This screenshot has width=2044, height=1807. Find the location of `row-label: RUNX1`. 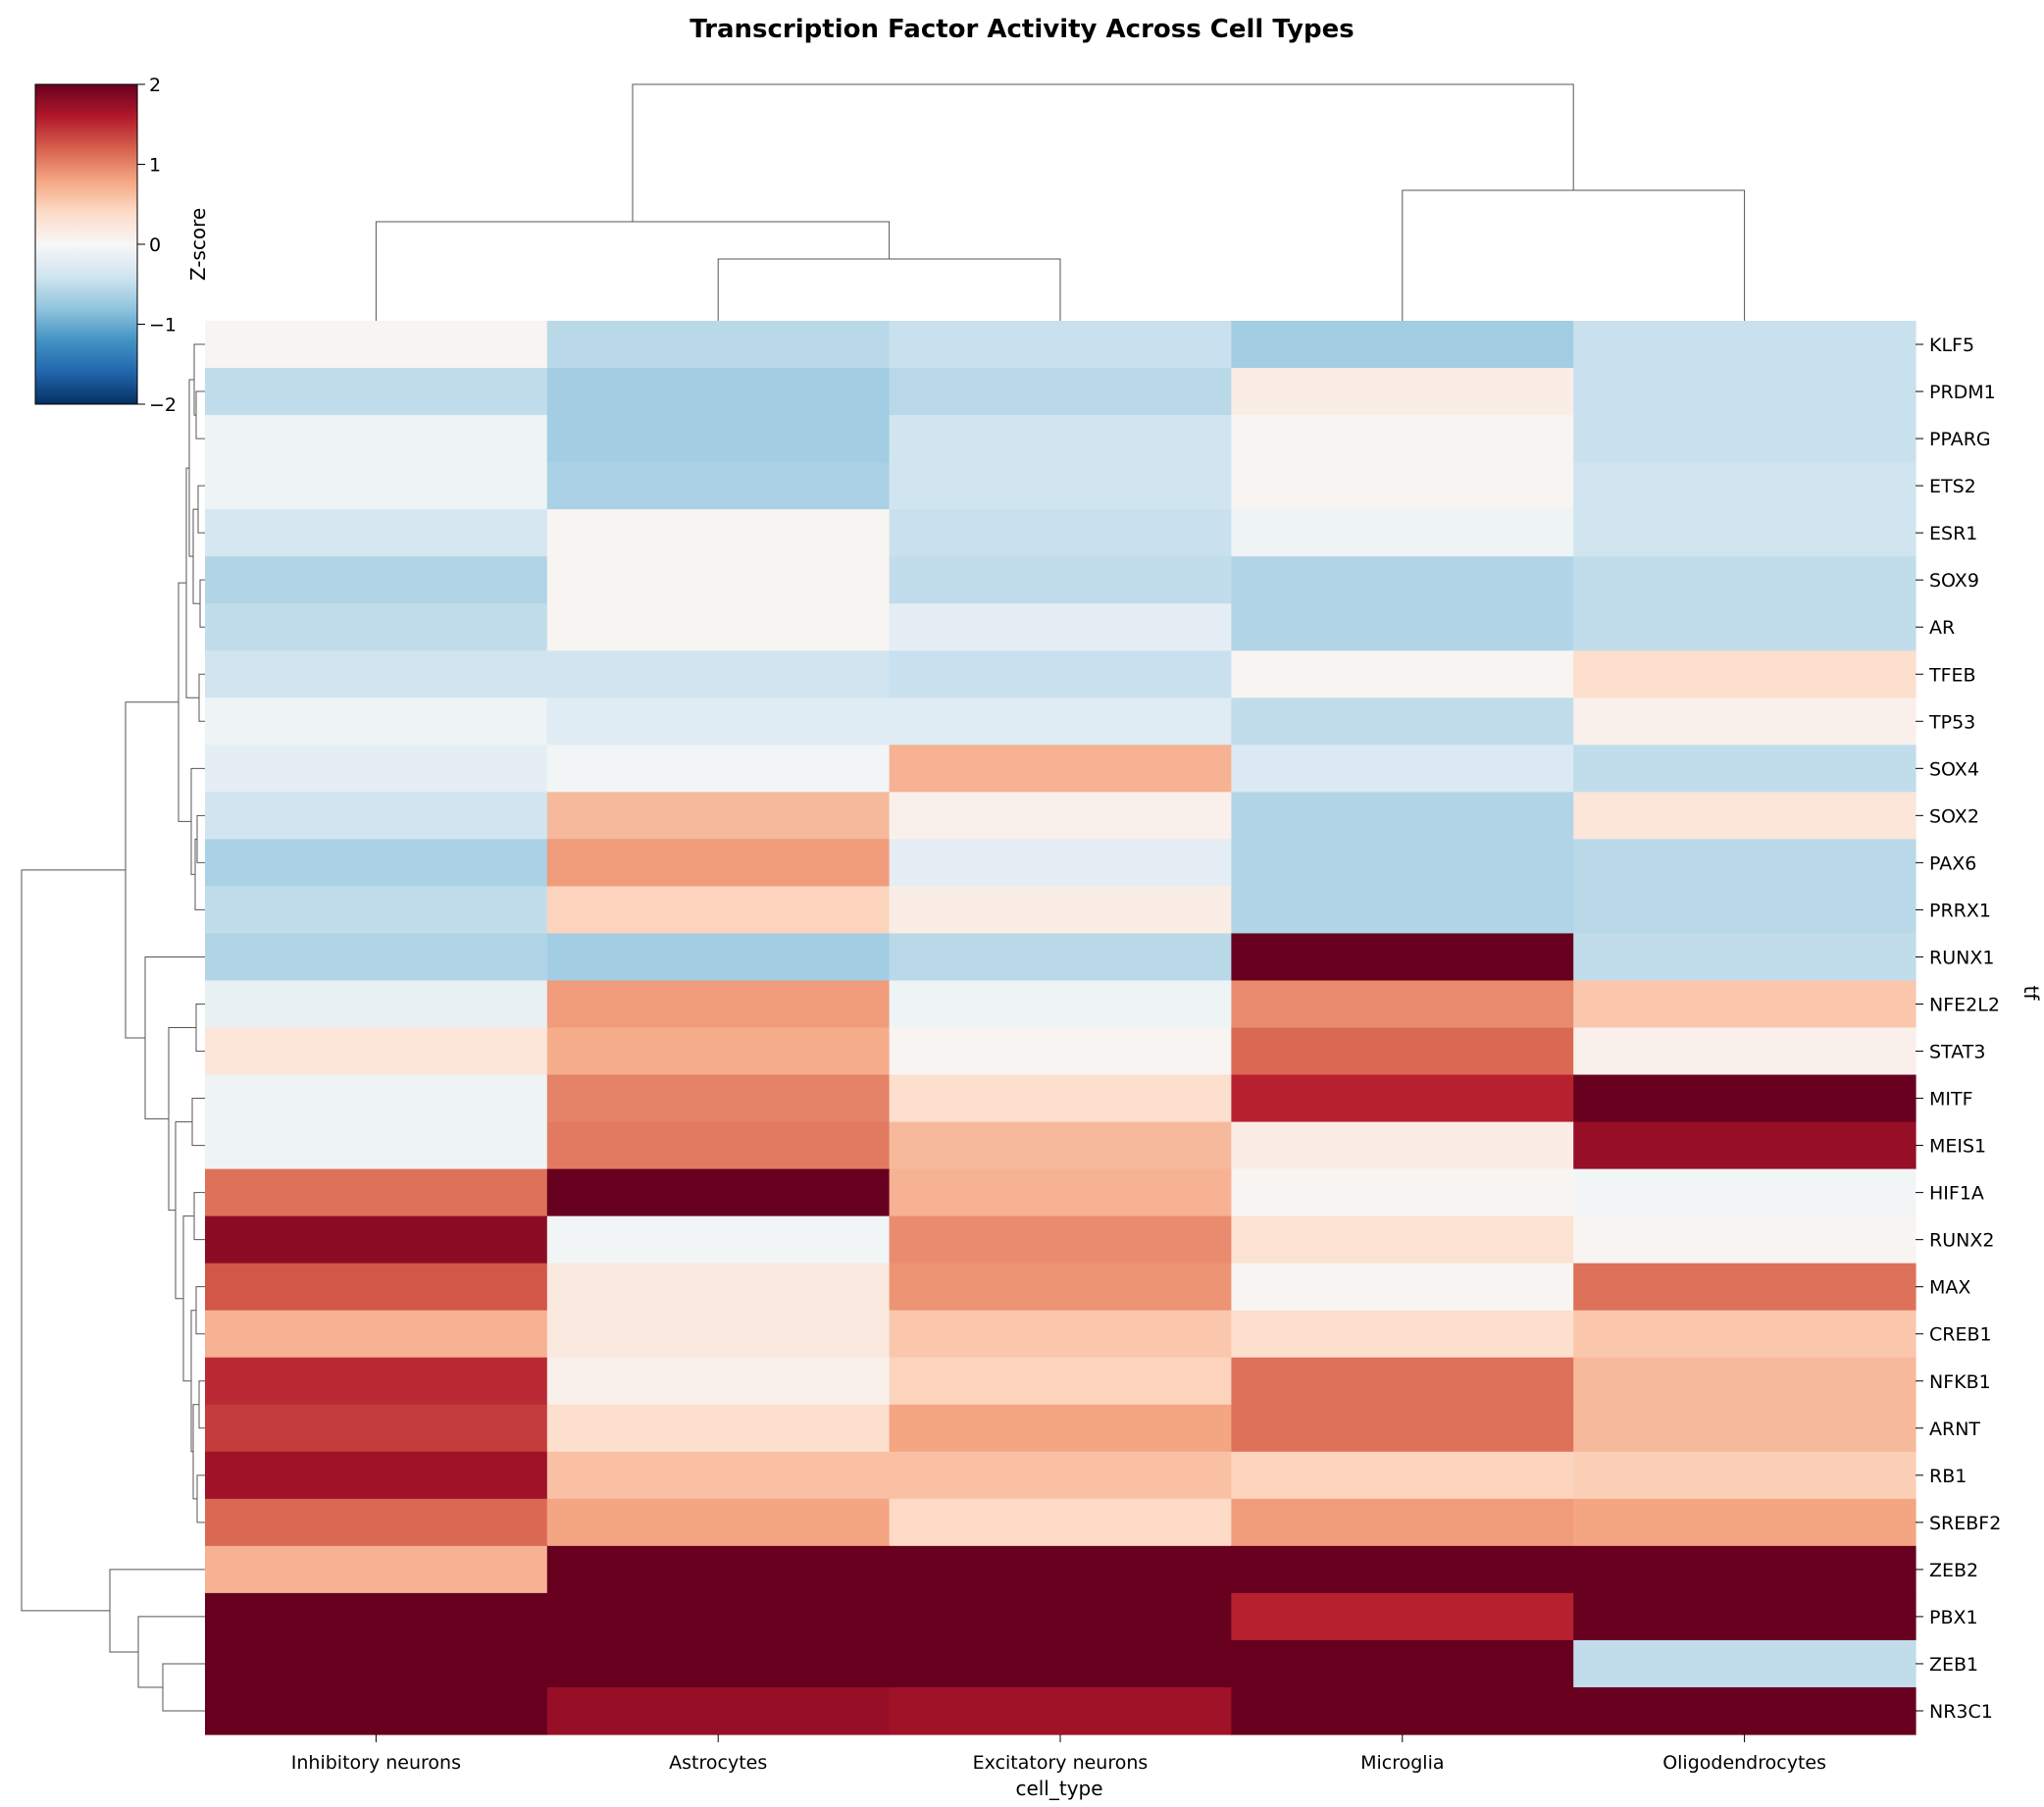

row-label: RUNX1 is located at coordinates (1962, 958).